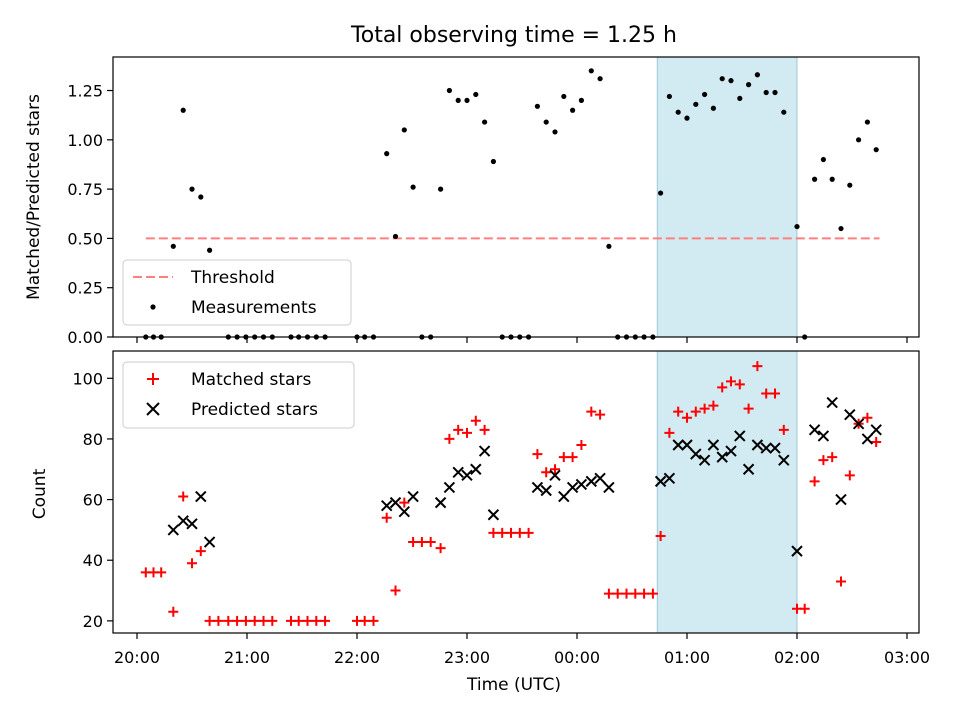 This screenshot has height=720, width=960. Describe the element at coordinates (137, 657) in the screenshot. I see `xtick-label: 20:00` at that location.